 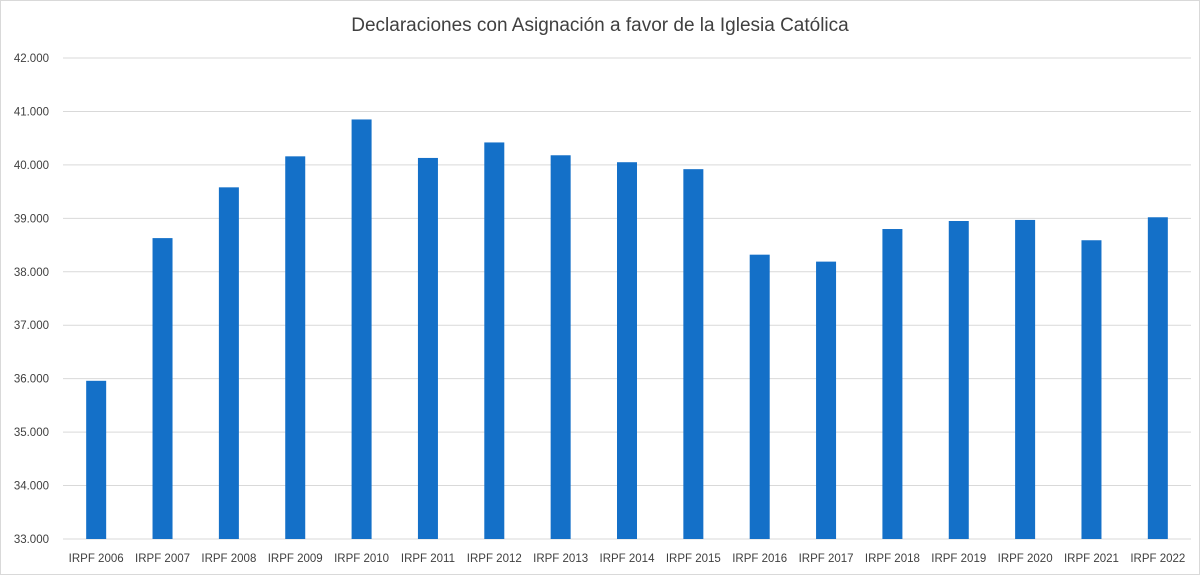 What do you see at coordinates (295, 559) in the screenshot?
I see `x-tick-label: IRPF 2009` at bounding box center [295, 559].